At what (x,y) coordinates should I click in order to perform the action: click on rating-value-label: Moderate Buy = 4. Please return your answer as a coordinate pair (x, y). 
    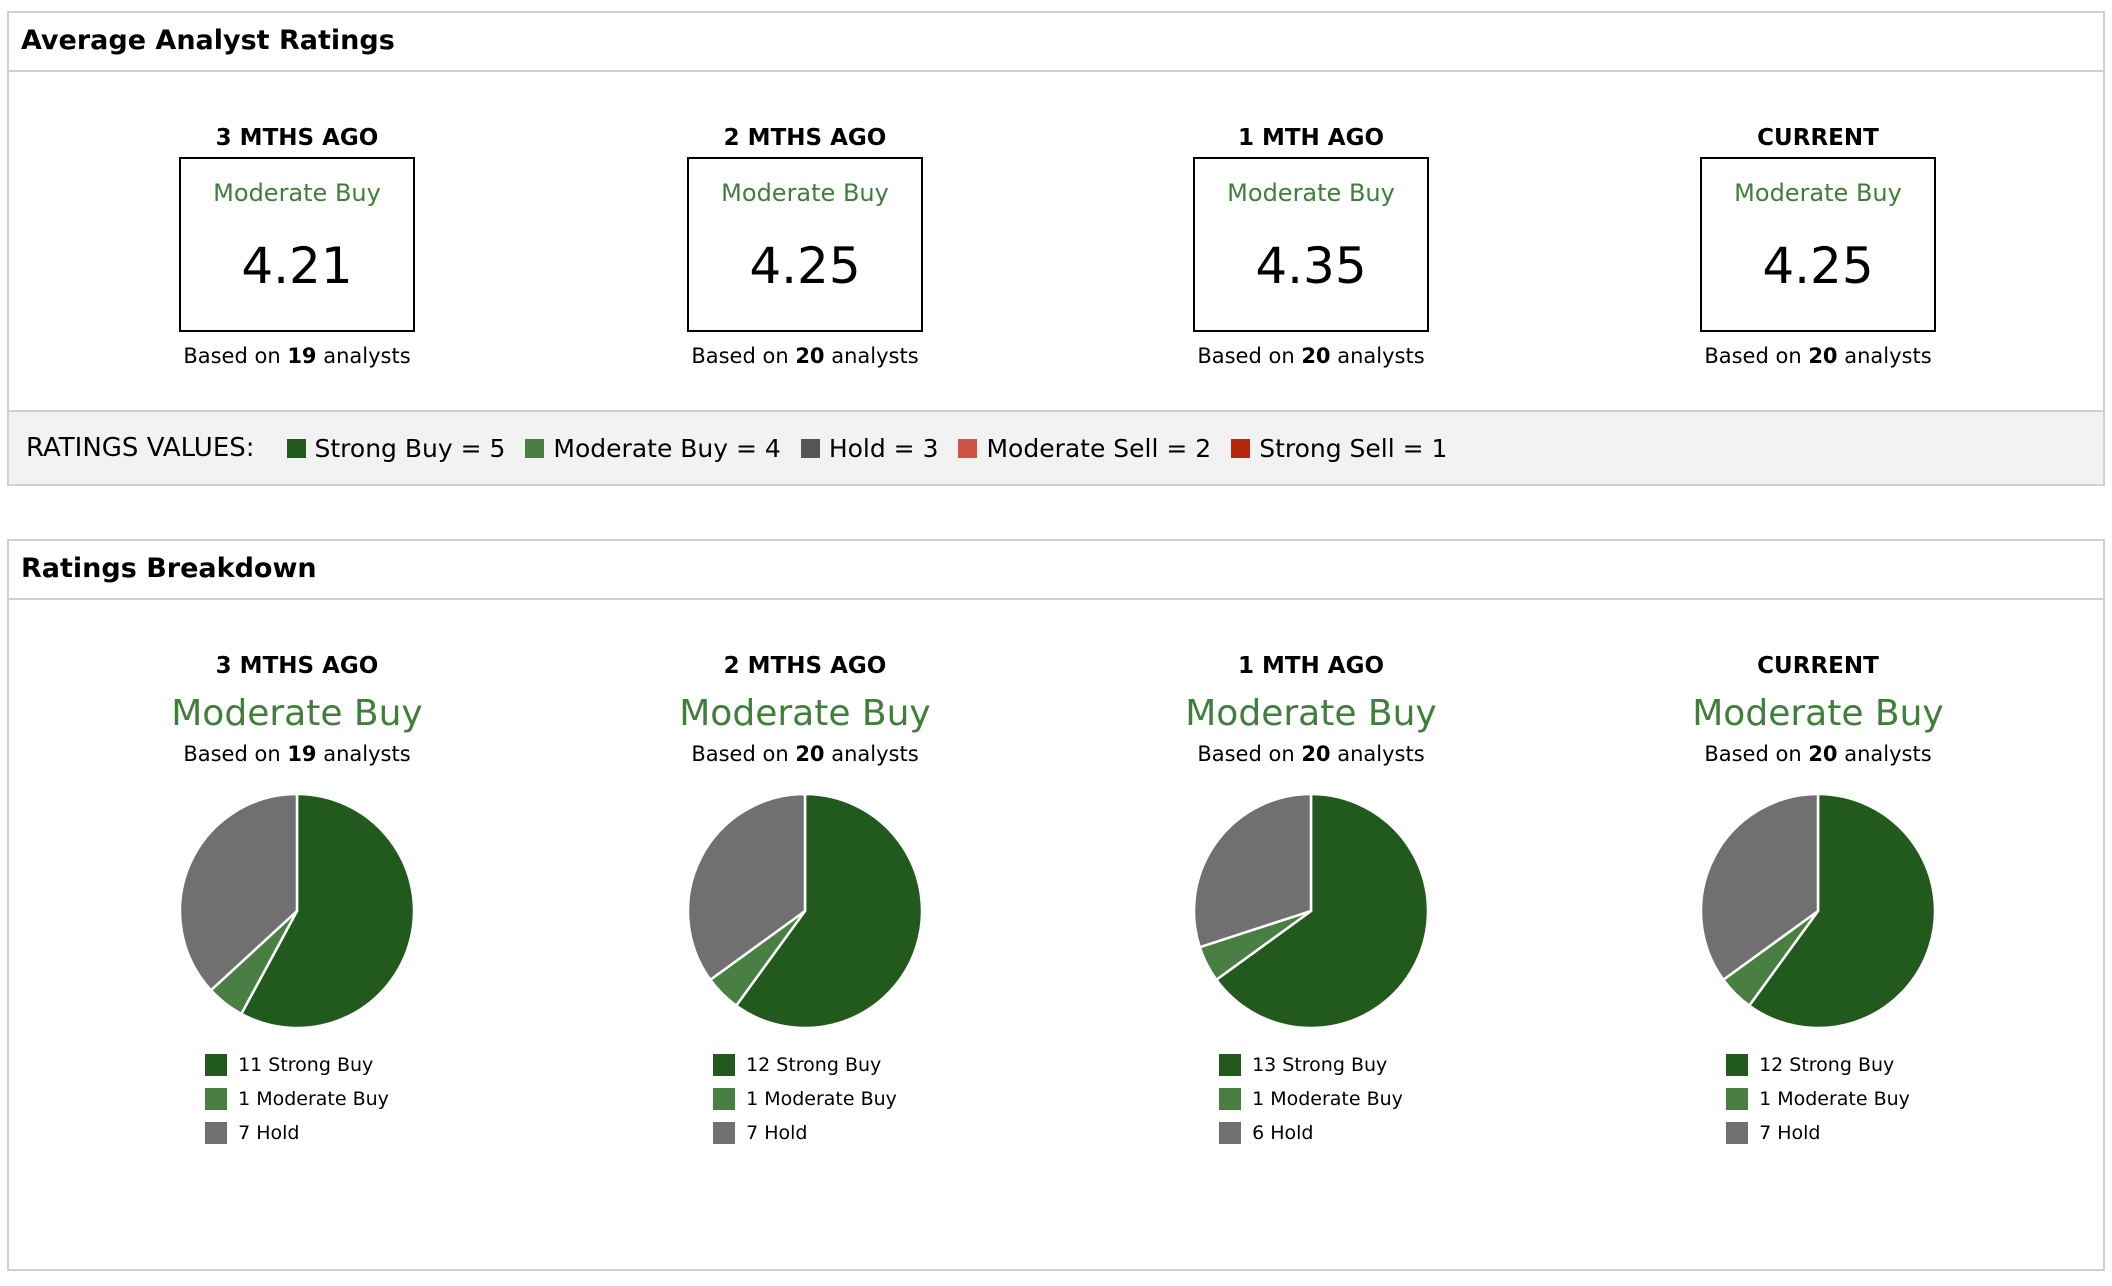
    Looking at the image, I should click on (667, 448).